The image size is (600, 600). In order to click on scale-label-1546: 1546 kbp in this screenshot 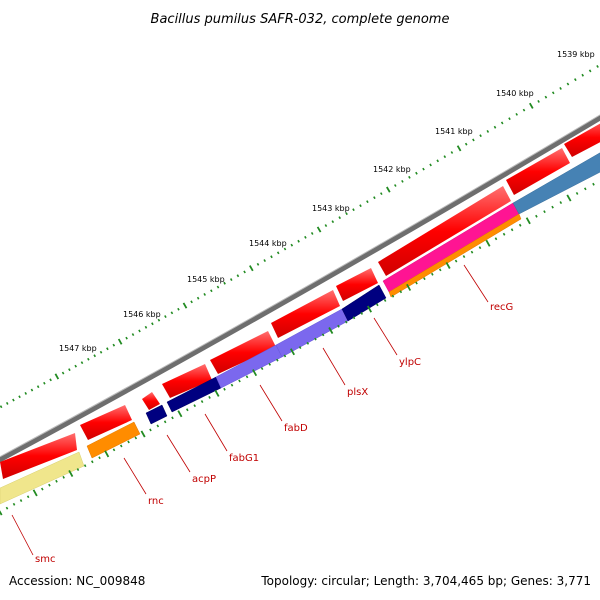, I will do `click(142, 314)`.